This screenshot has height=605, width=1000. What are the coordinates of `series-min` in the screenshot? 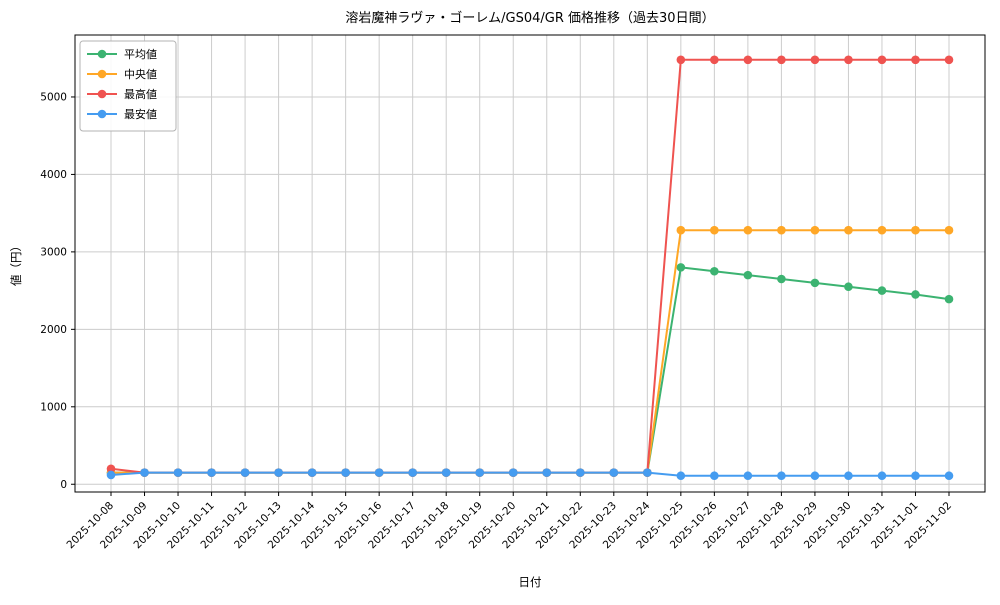 It's located at (530, 474).